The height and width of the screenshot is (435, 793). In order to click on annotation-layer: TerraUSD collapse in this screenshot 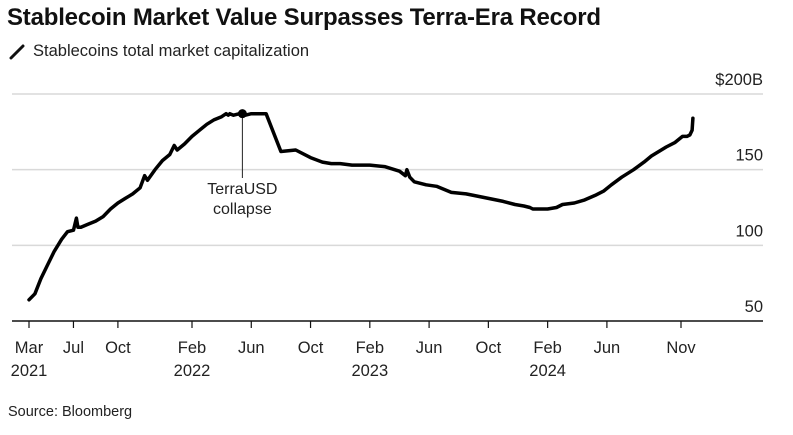, I will do `click(242, 163)`.